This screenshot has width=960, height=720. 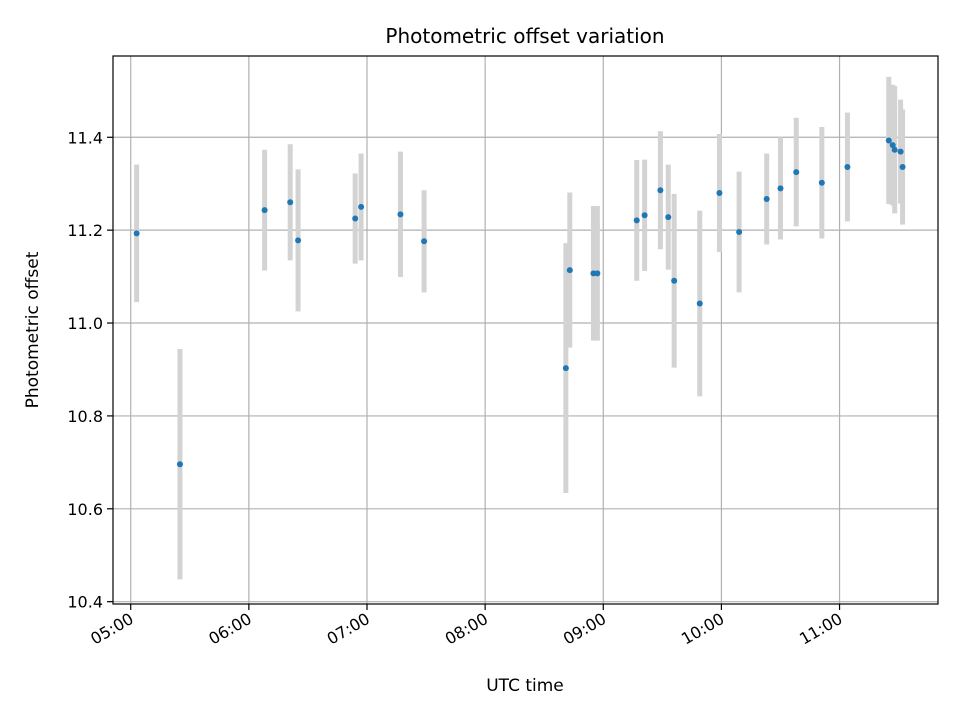 What do you see at coordinates (33, 329) in the screenshot?
I see `y-axis-title: Photometric offset` at bounding box center [33, 329].